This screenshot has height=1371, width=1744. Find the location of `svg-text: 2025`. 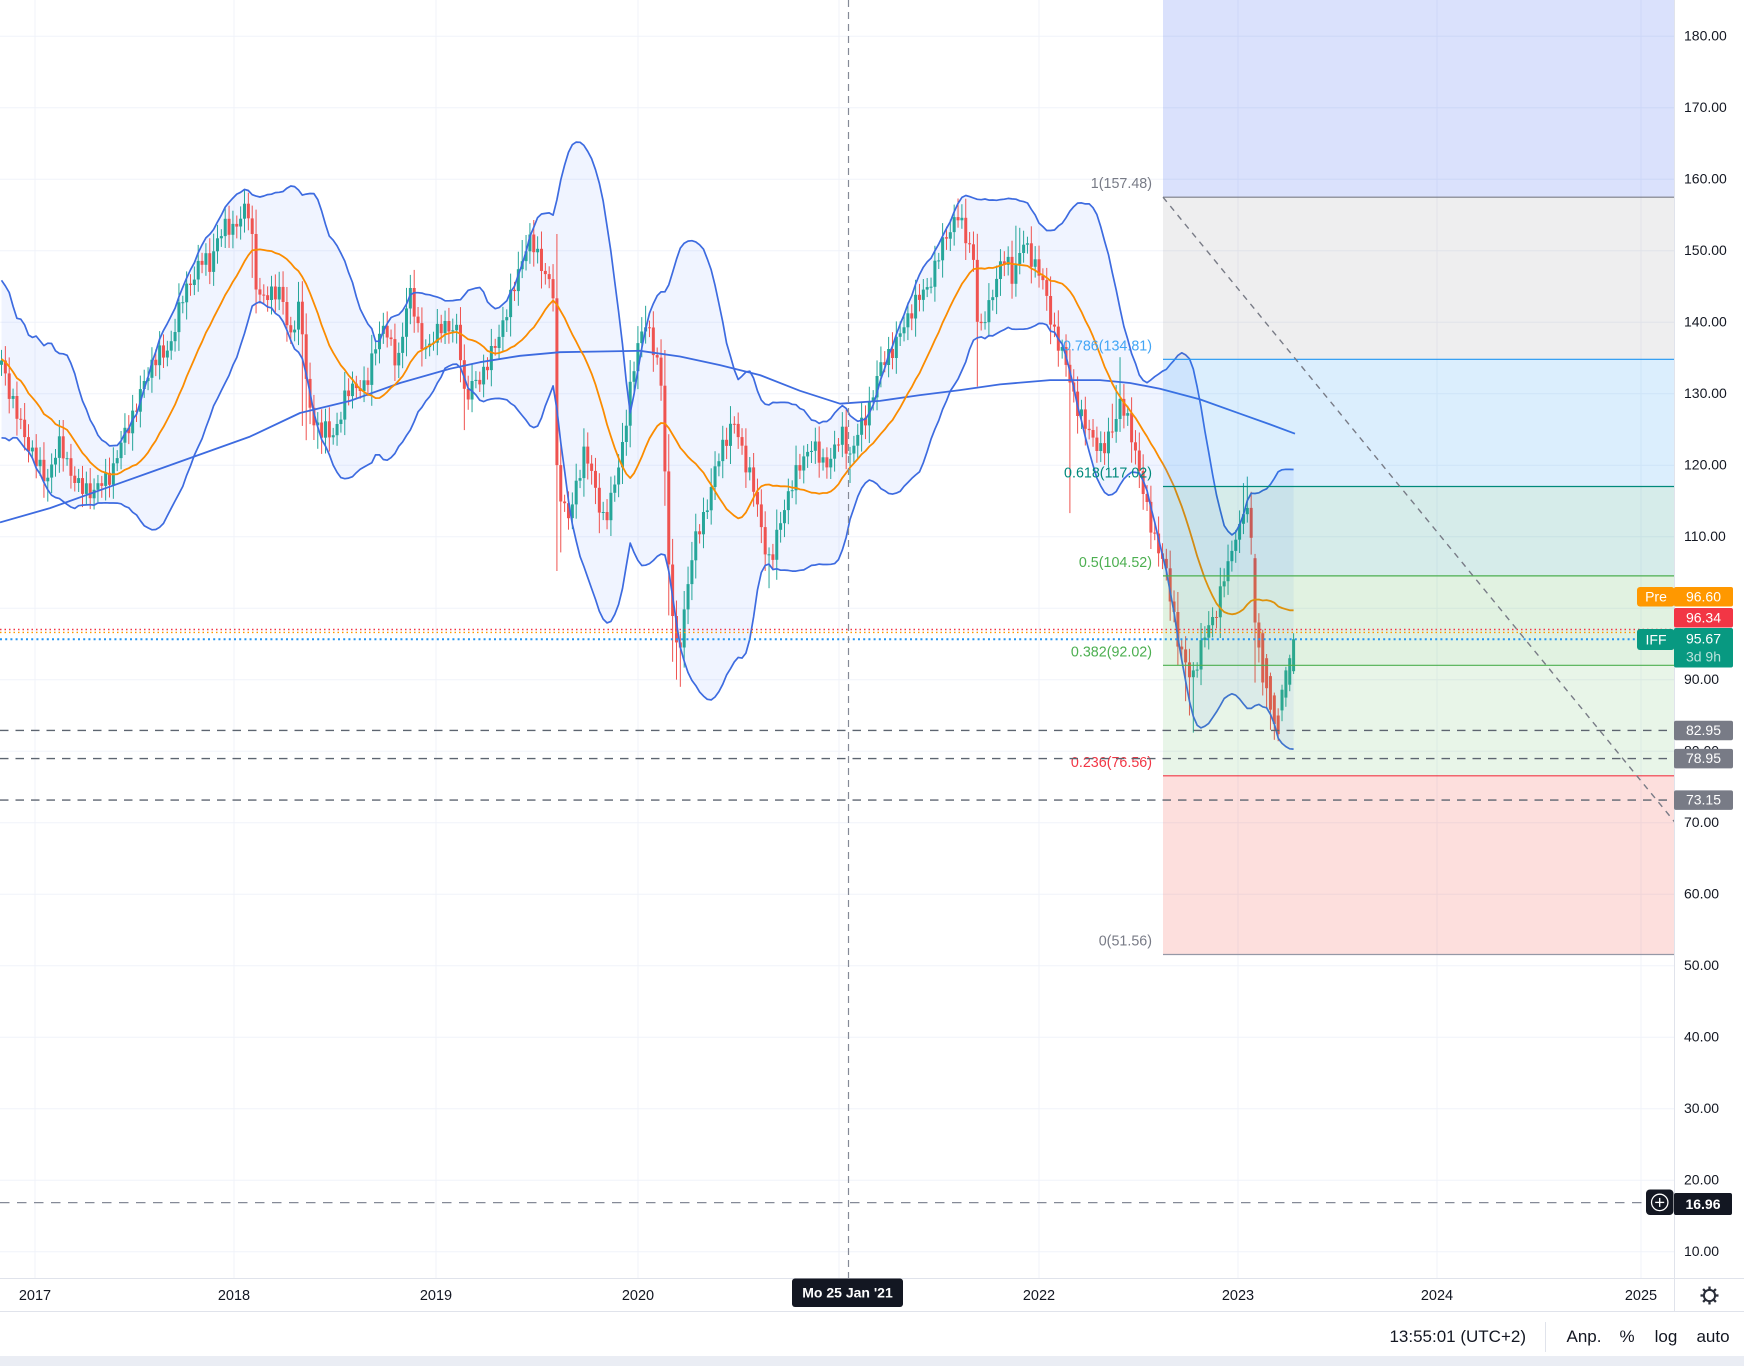

svg-text: 2025 is located at coordinates (1641, 1296).